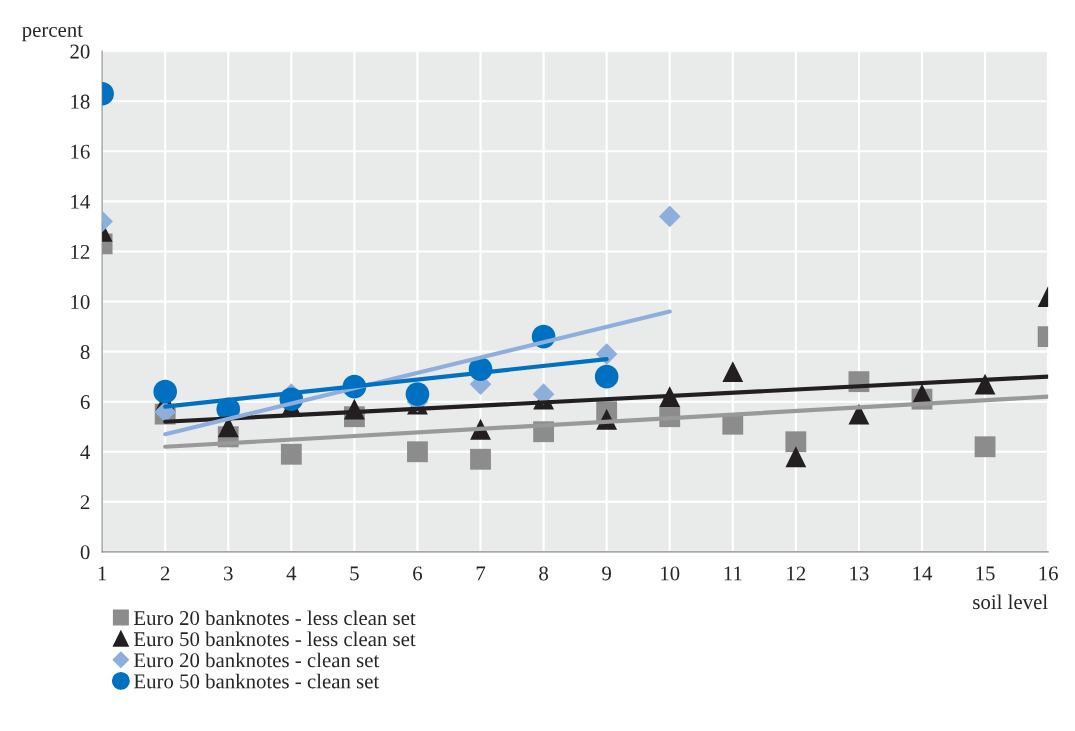 The image size is (1075, 731). What do you see at coordinates (228, 573) in the screenshot?
I see `x-tick-label: 3` at bounding box center [228, 573].